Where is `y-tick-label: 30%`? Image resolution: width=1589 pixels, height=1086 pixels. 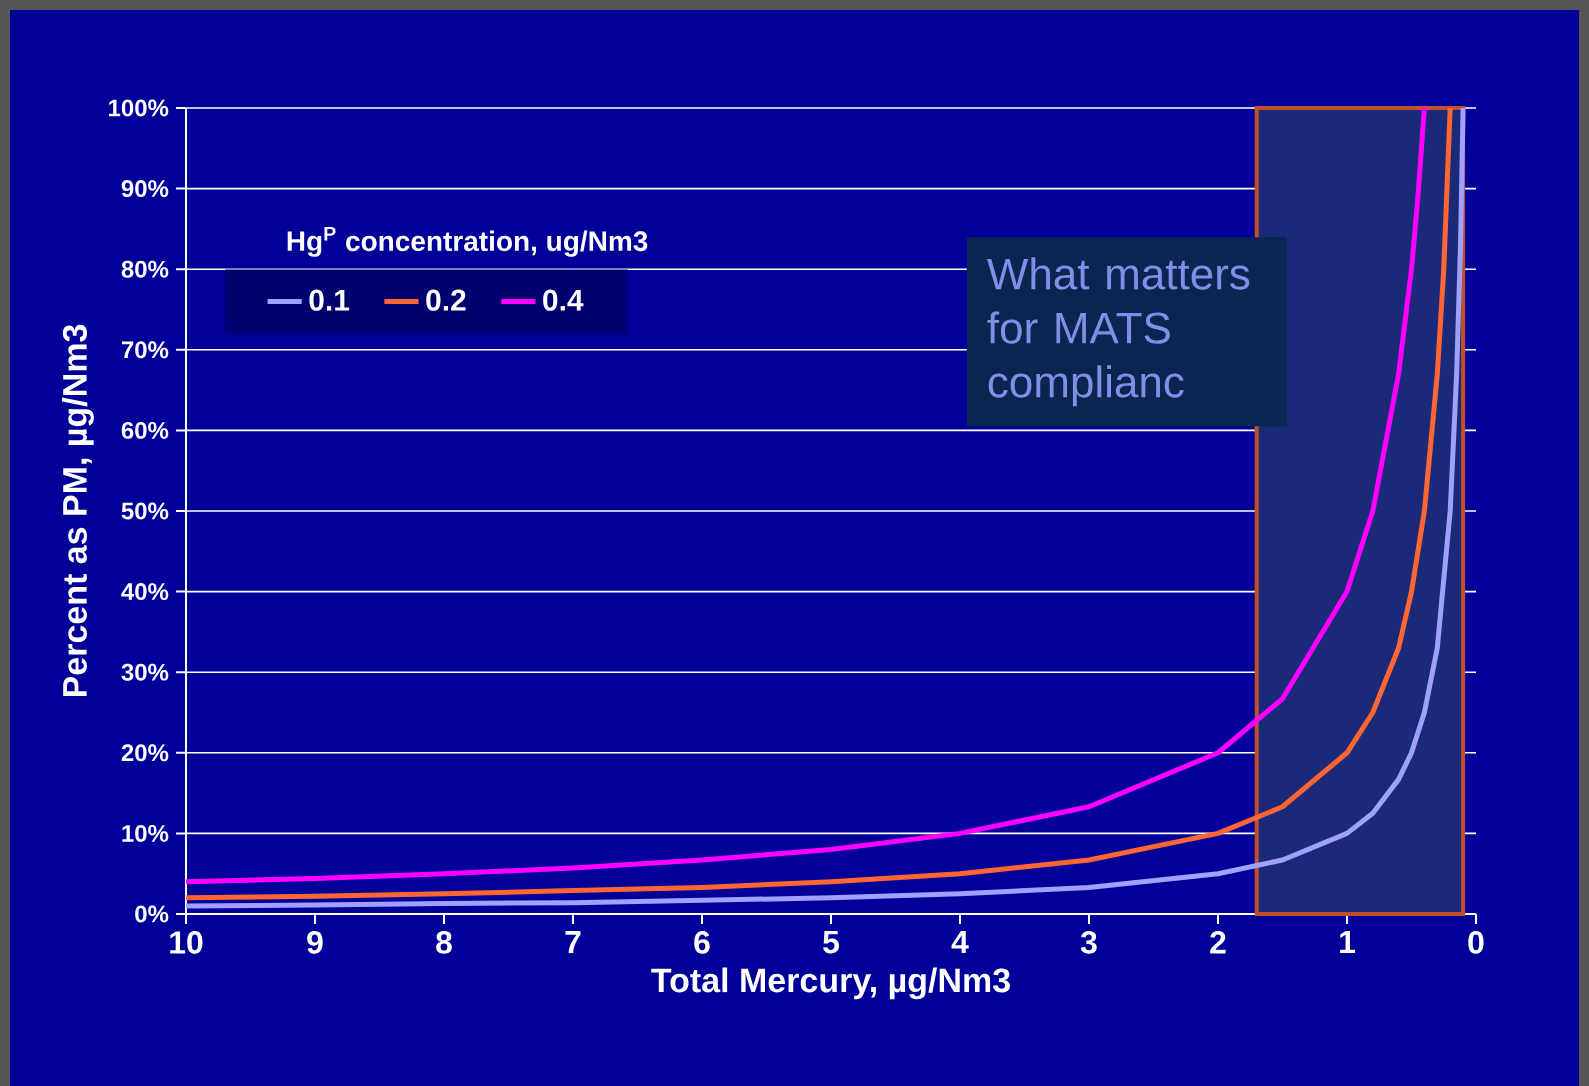
y-tick-label: 30% is located at coordinates (145, 672).